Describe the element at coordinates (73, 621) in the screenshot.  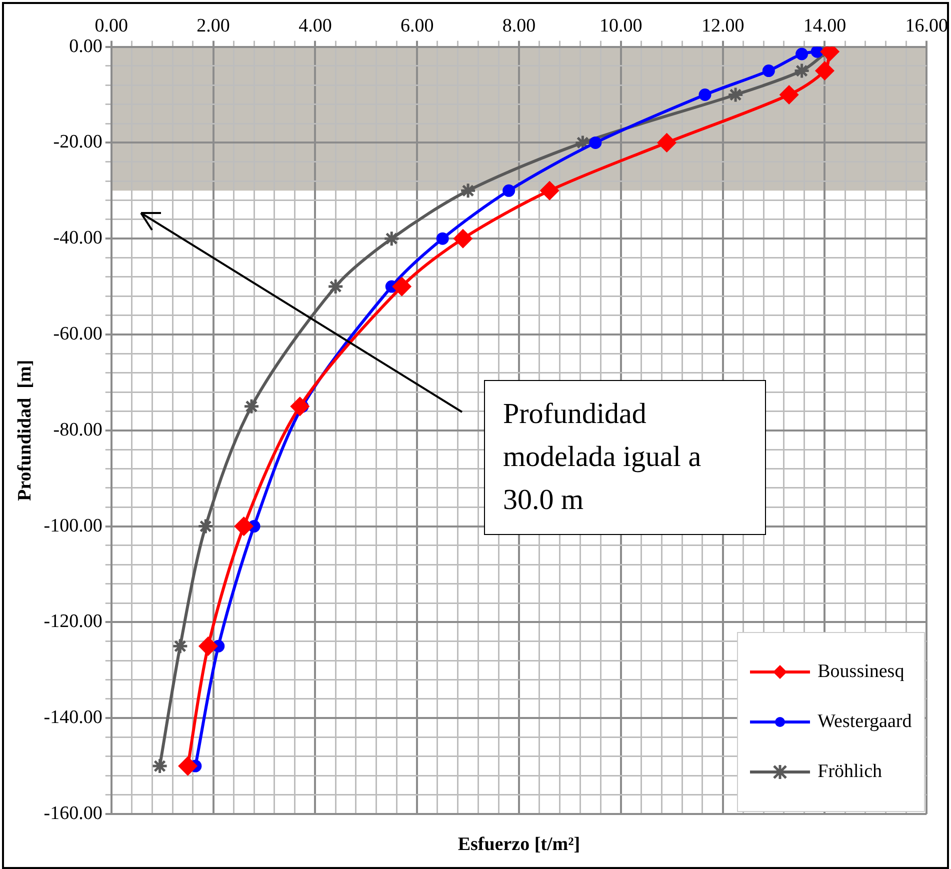
I see `y-tick-label: -120.00` at that location.